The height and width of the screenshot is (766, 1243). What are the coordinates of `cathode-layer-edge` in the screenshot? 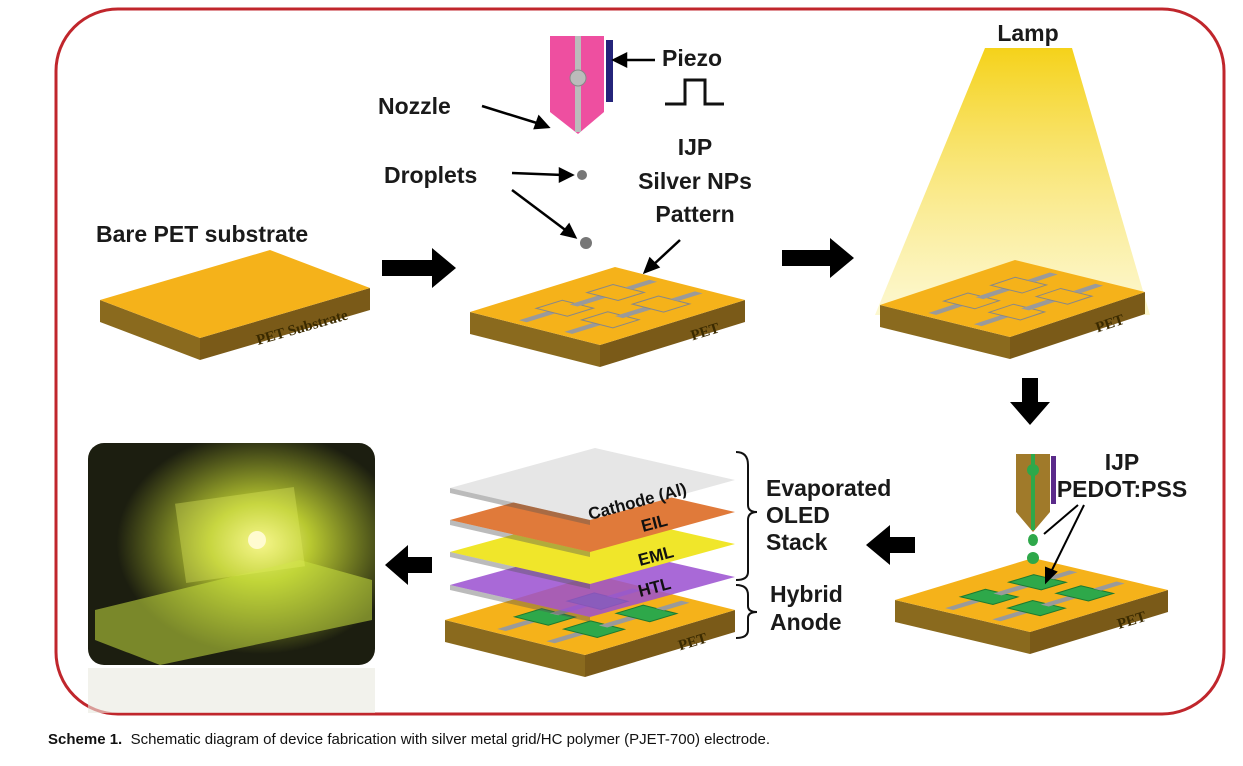 It's located at (520, 506).